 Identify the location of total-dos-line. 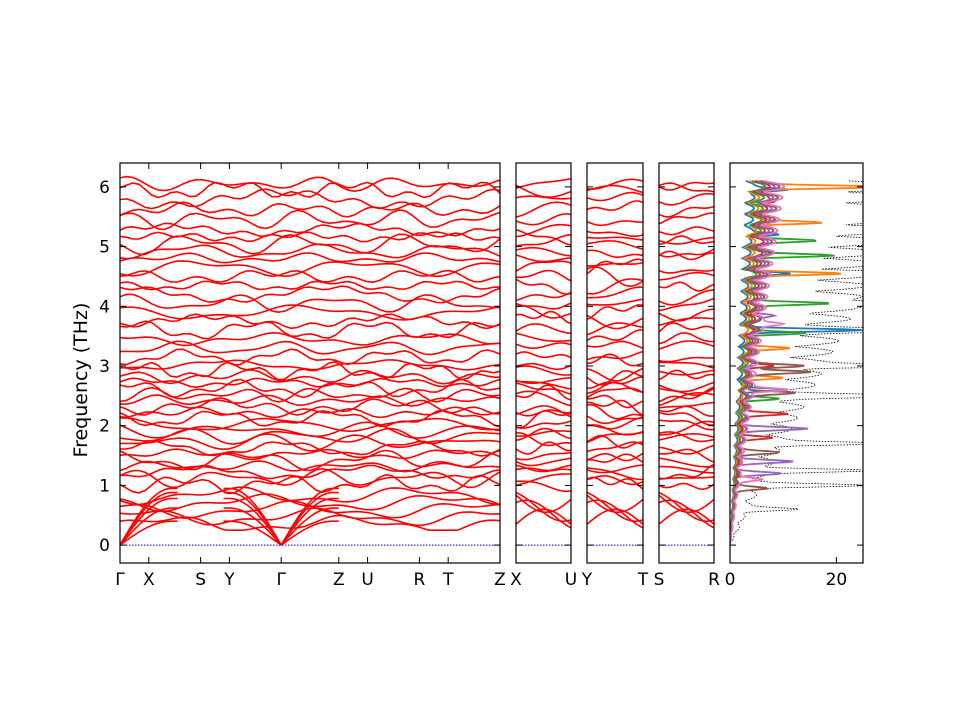
(796, 363).